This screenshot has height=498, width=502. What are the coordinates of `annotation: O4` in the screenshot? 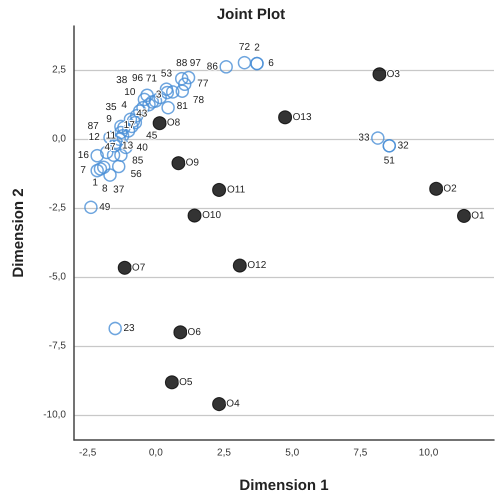 It's located at (233, 404).